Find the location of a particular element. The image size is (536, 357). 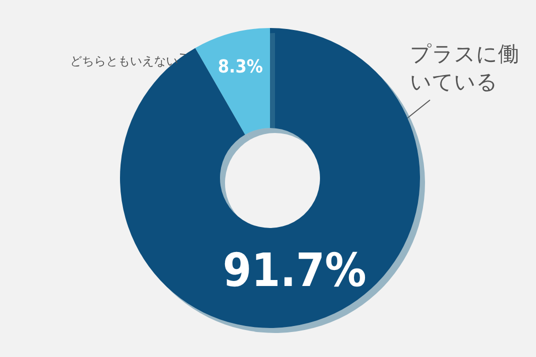

data-label: 8.3% is located at coordinates (240, 67).